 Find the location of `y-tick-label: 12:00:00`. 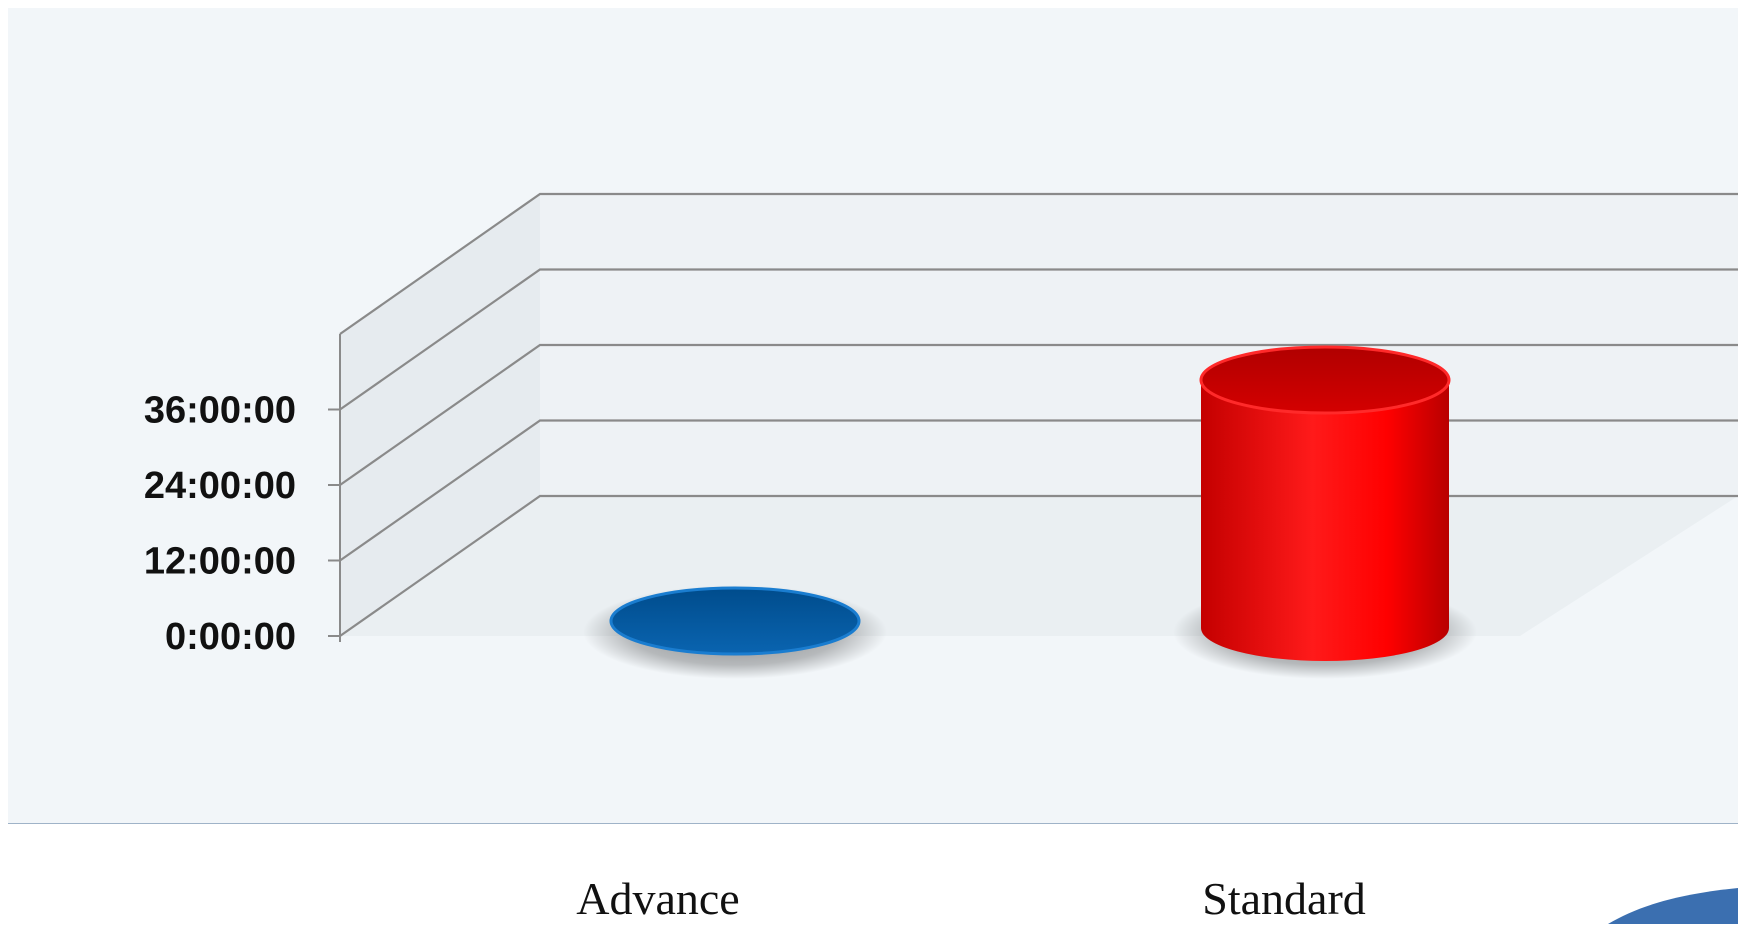

y-tick-label: 12:00:00 is located at coordinates (220, 562).